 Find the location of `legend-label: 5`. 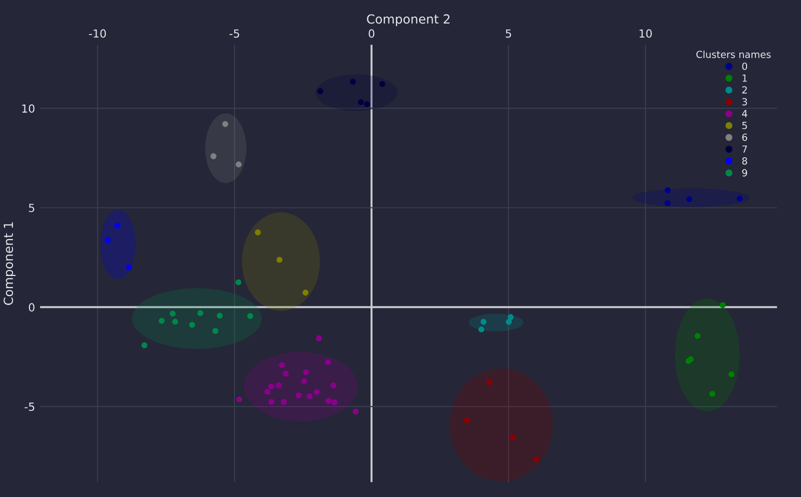

legend-label: 5 is located at coordinates (744, 126).